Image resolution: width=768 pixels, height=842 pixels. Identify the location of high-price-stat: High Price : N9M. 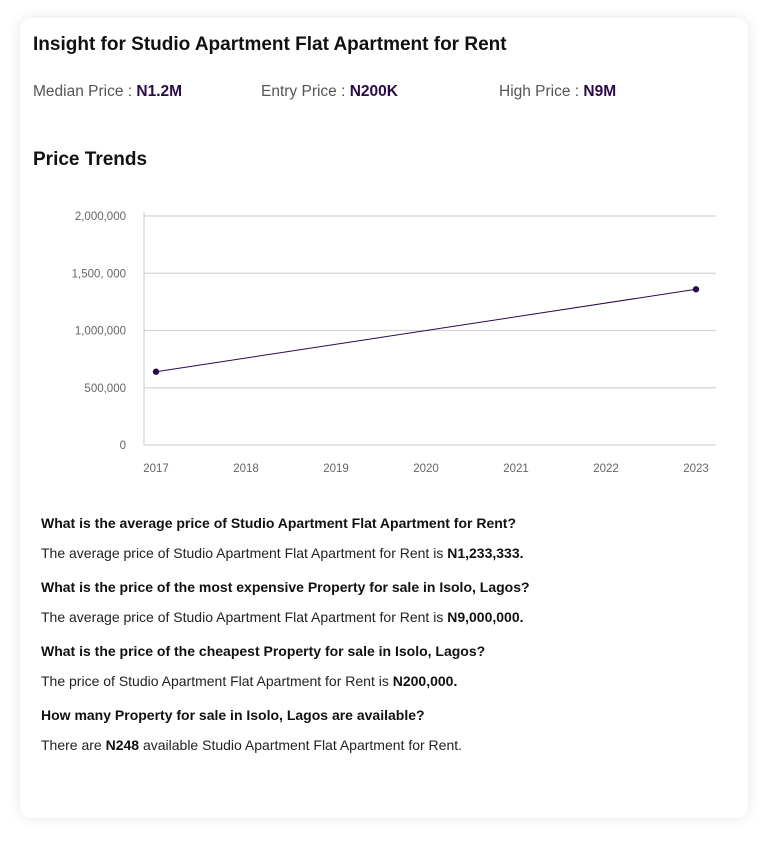
(557, 92).